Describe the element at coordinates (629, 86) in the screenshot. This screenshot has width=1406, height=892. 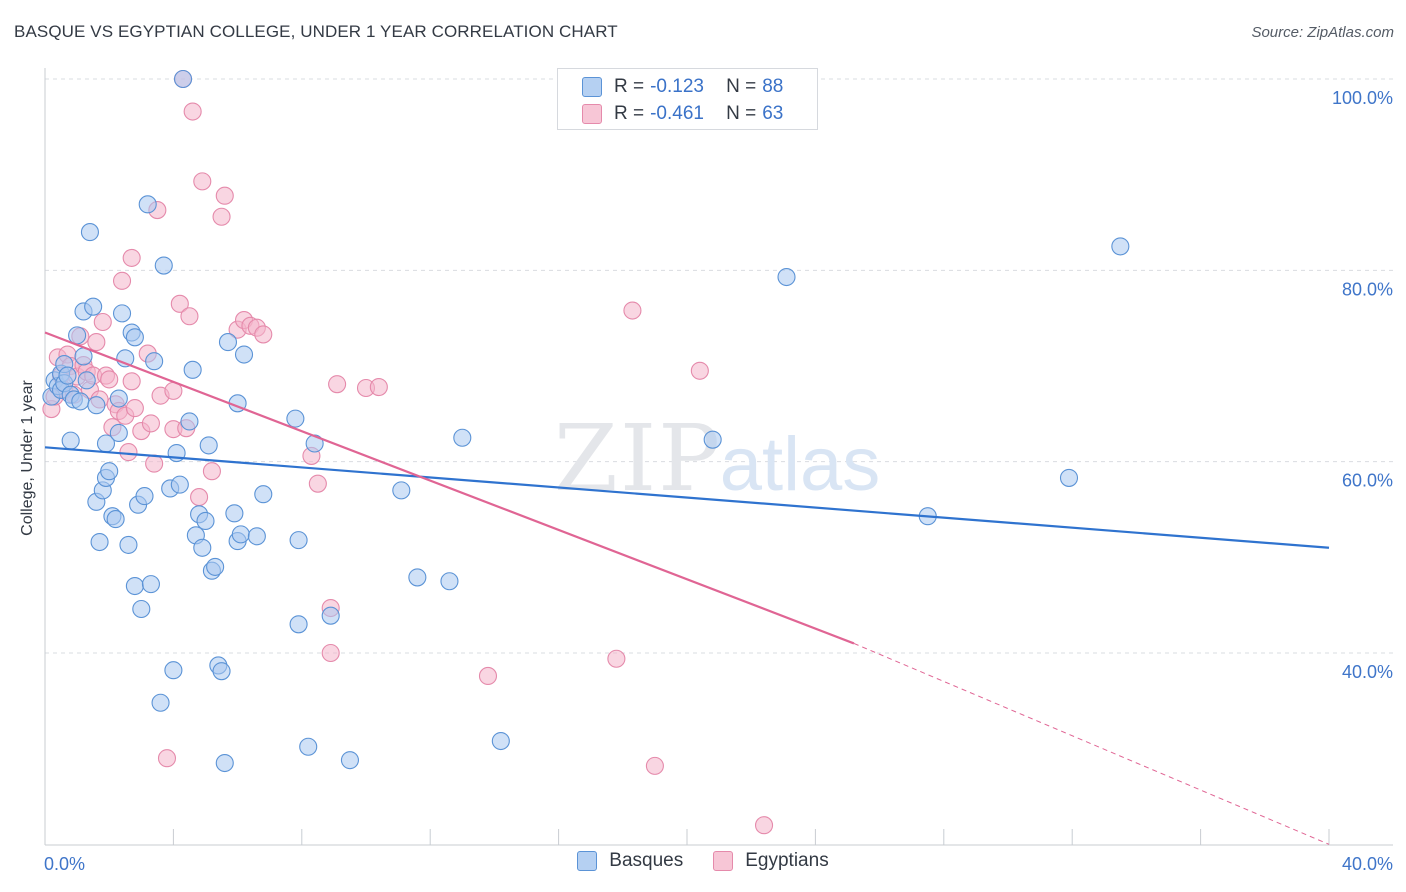
I see `basques-r-label: R =` at that location.